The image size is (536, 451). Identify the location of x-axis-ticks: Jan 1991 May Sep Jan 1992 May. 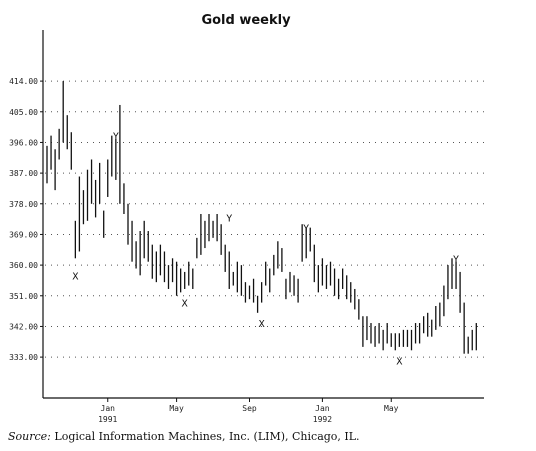
(248, 411).